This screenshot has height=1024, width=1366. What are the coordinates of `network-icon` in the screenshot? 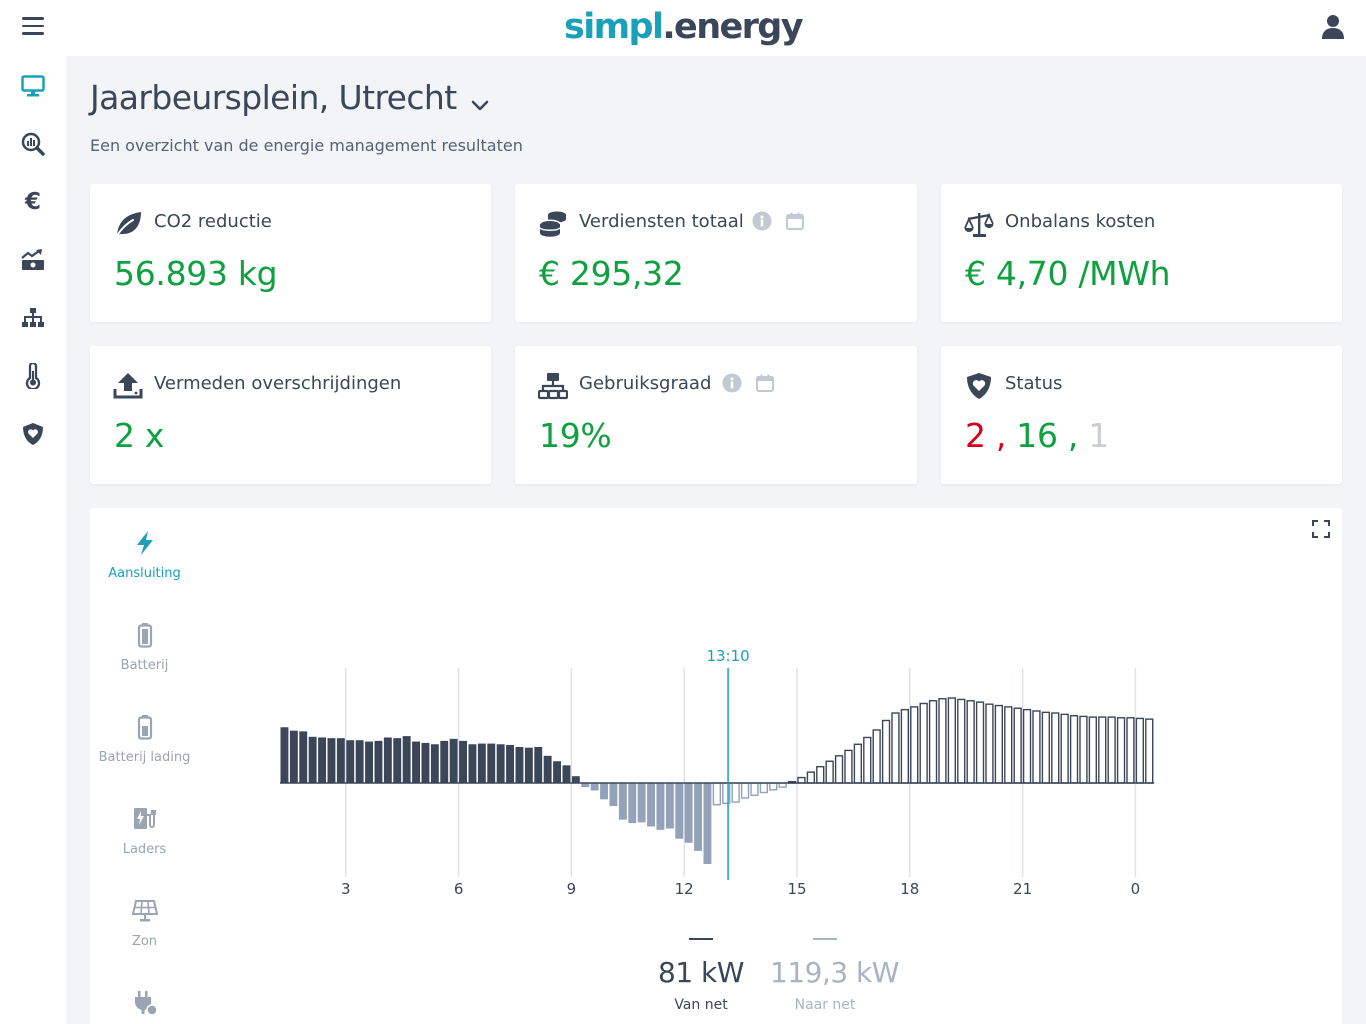 It's located at (553, 386).